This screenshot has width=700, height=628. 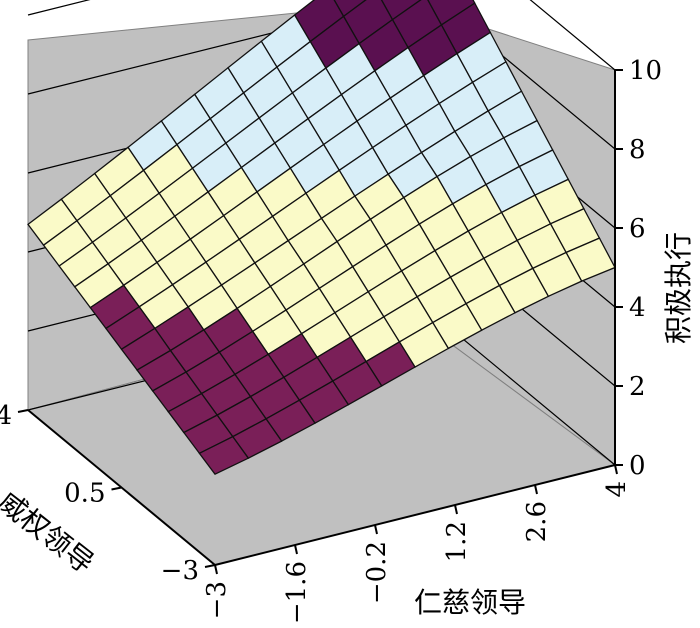 I want to click on z-tick-label: 0, so click(x=637, y=466).